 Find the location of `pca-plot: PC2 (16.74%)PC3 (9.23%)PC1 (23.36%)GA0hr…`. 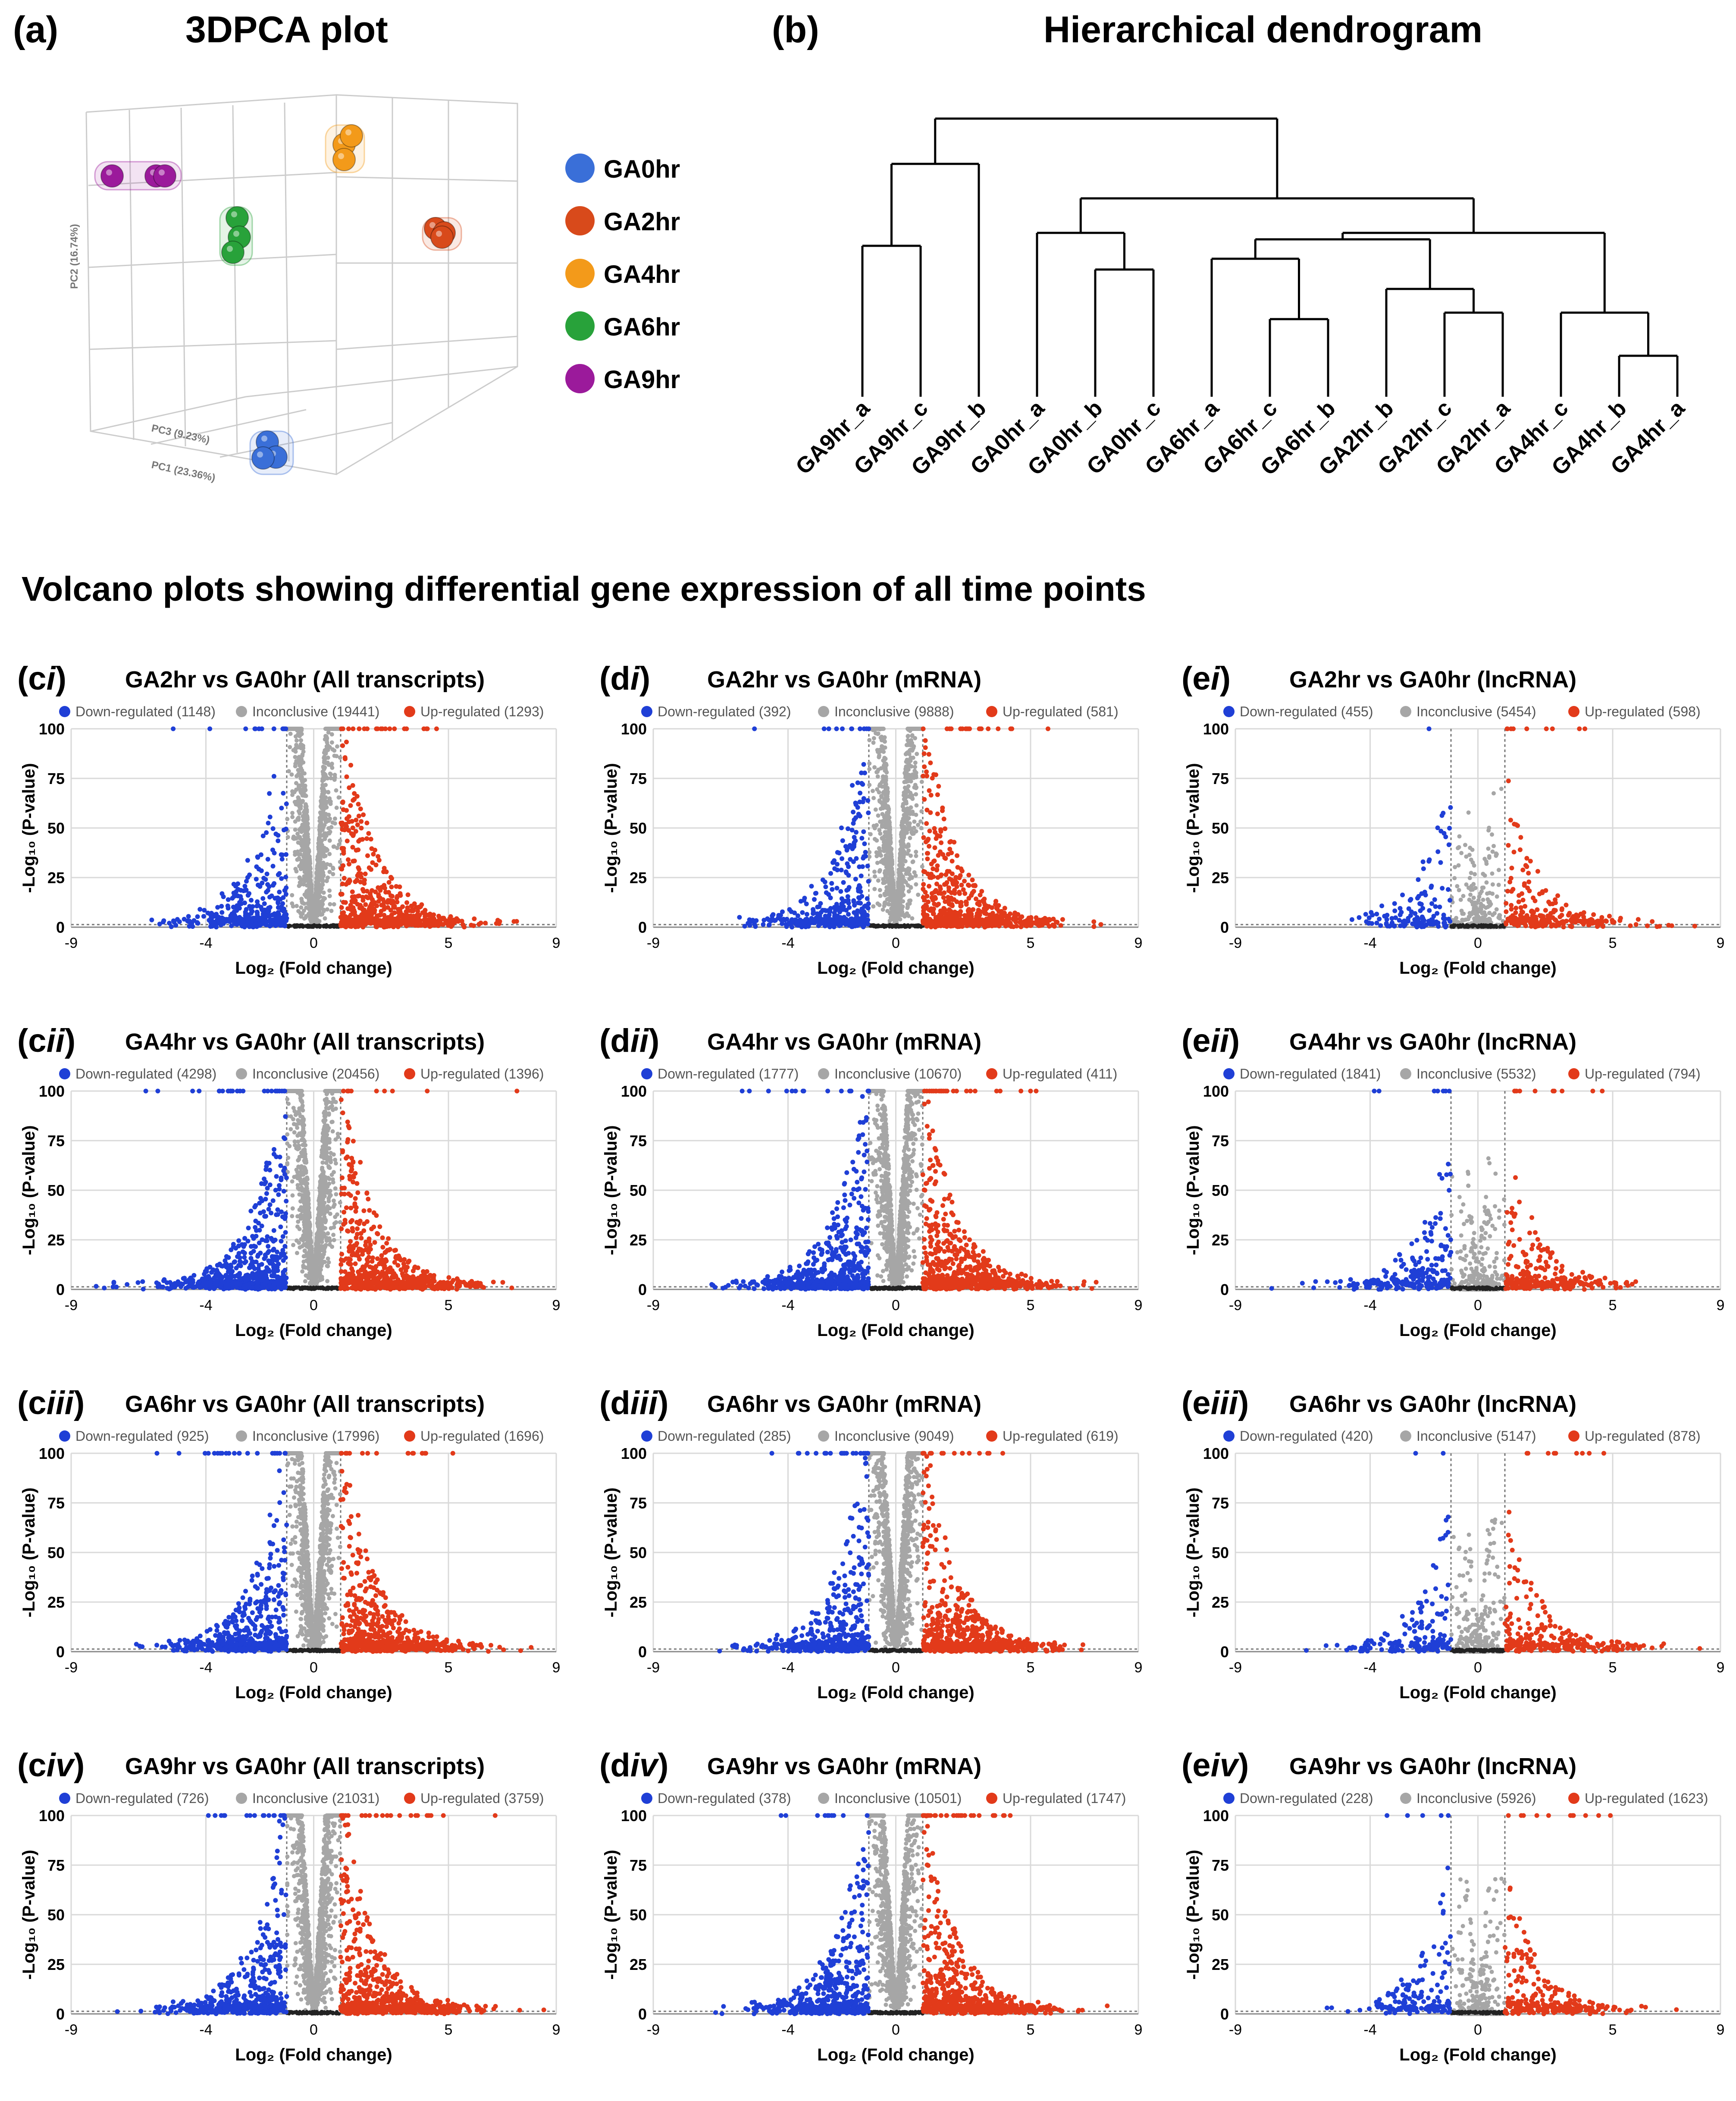

pca-plot: PC2 (16.74%)PC3 (9.23%)PC1 (23.36%)GA0hr… is located at coordinates (374, 289).